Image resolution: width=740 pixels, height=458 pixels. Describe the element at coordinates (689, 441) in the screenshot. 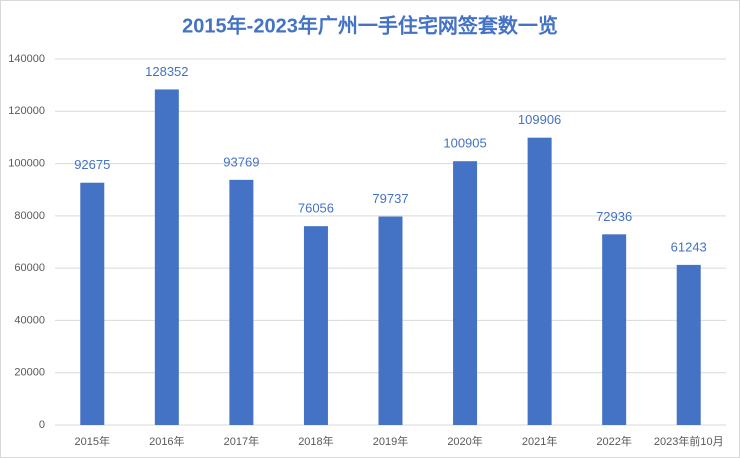

I see `x-tick-label: 2023年前10月` at that location.